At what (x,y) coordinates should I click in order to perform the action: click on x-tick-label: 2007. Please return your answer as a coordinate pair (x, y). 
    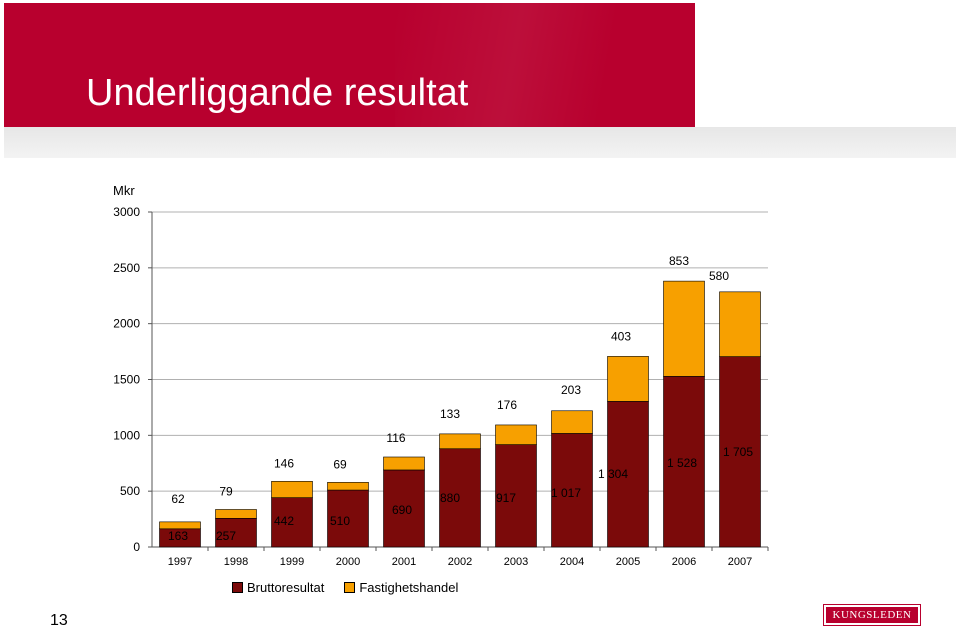
    Looking at the image, I should click on (740, 562).